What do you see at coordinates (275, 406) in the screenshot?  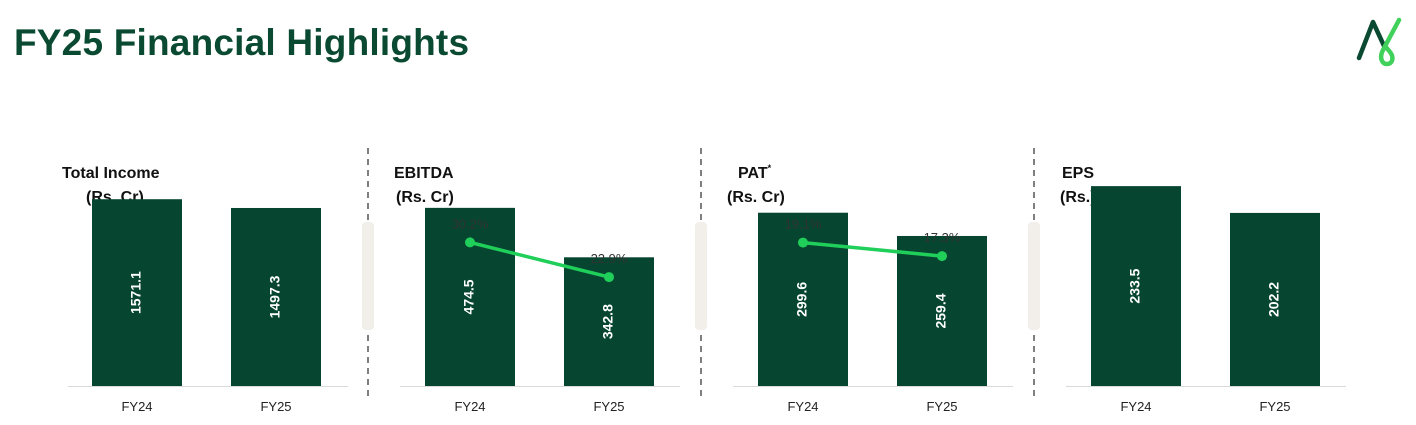 I see `total-income-x-tick-label: FY25` at bounding box center [275, 406].